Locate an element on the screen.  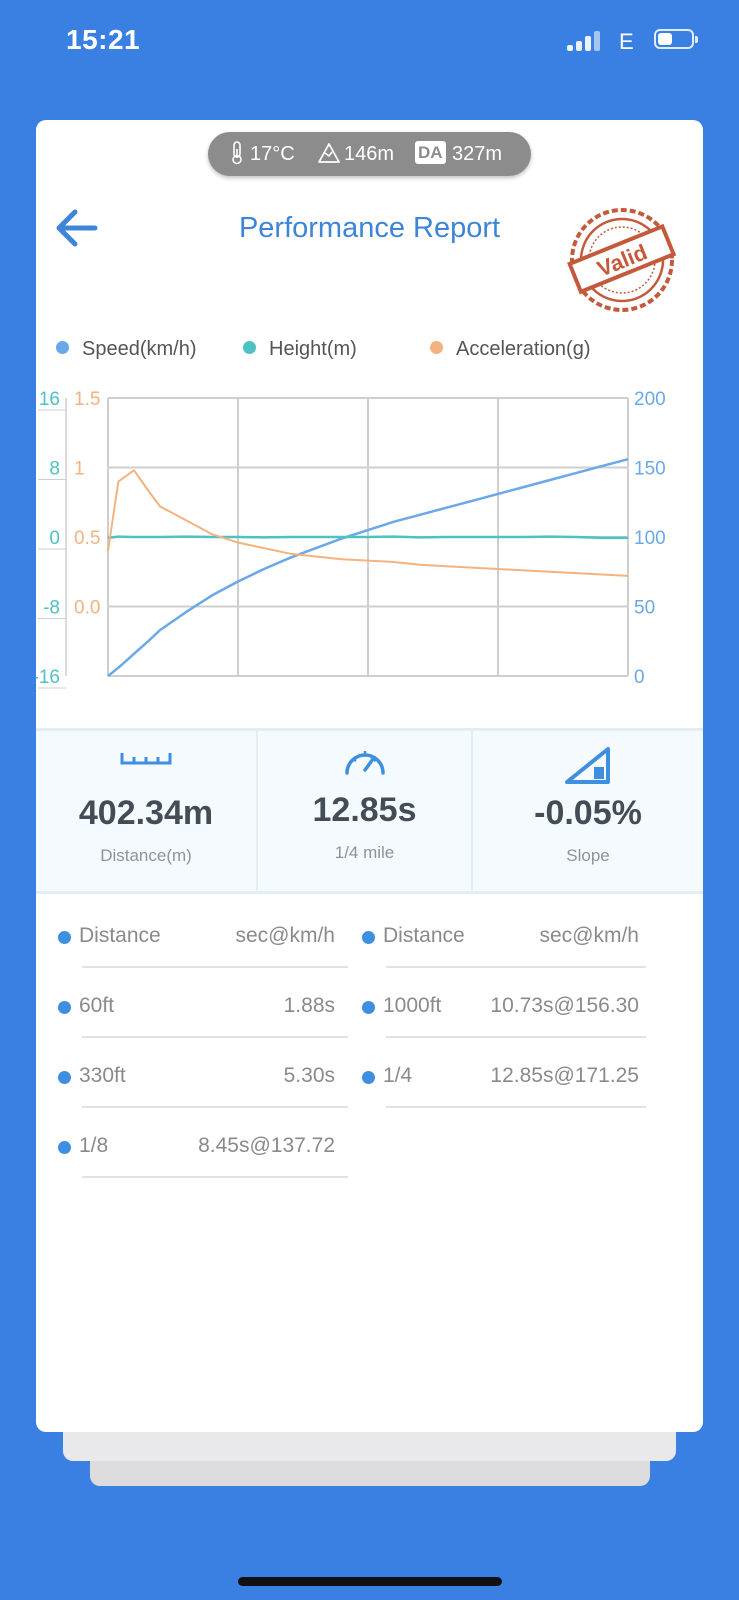
density-altitude-badge: DA is located at coordinates (430, 152).